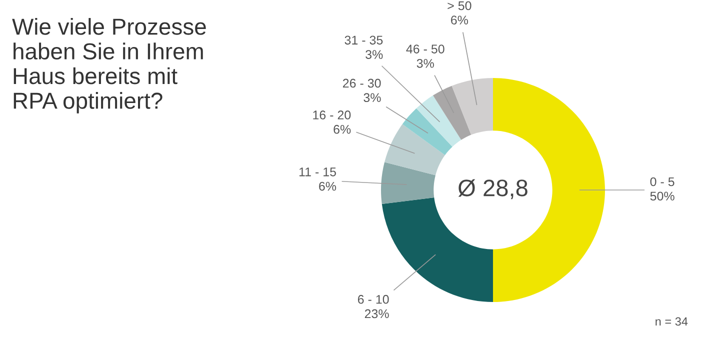 This screenshot has width=702, height=340. What do you see at coordinates (425, 49) in the screenshot?
I see `slice-label: 46 - 50` at bounding box center [425, 49].